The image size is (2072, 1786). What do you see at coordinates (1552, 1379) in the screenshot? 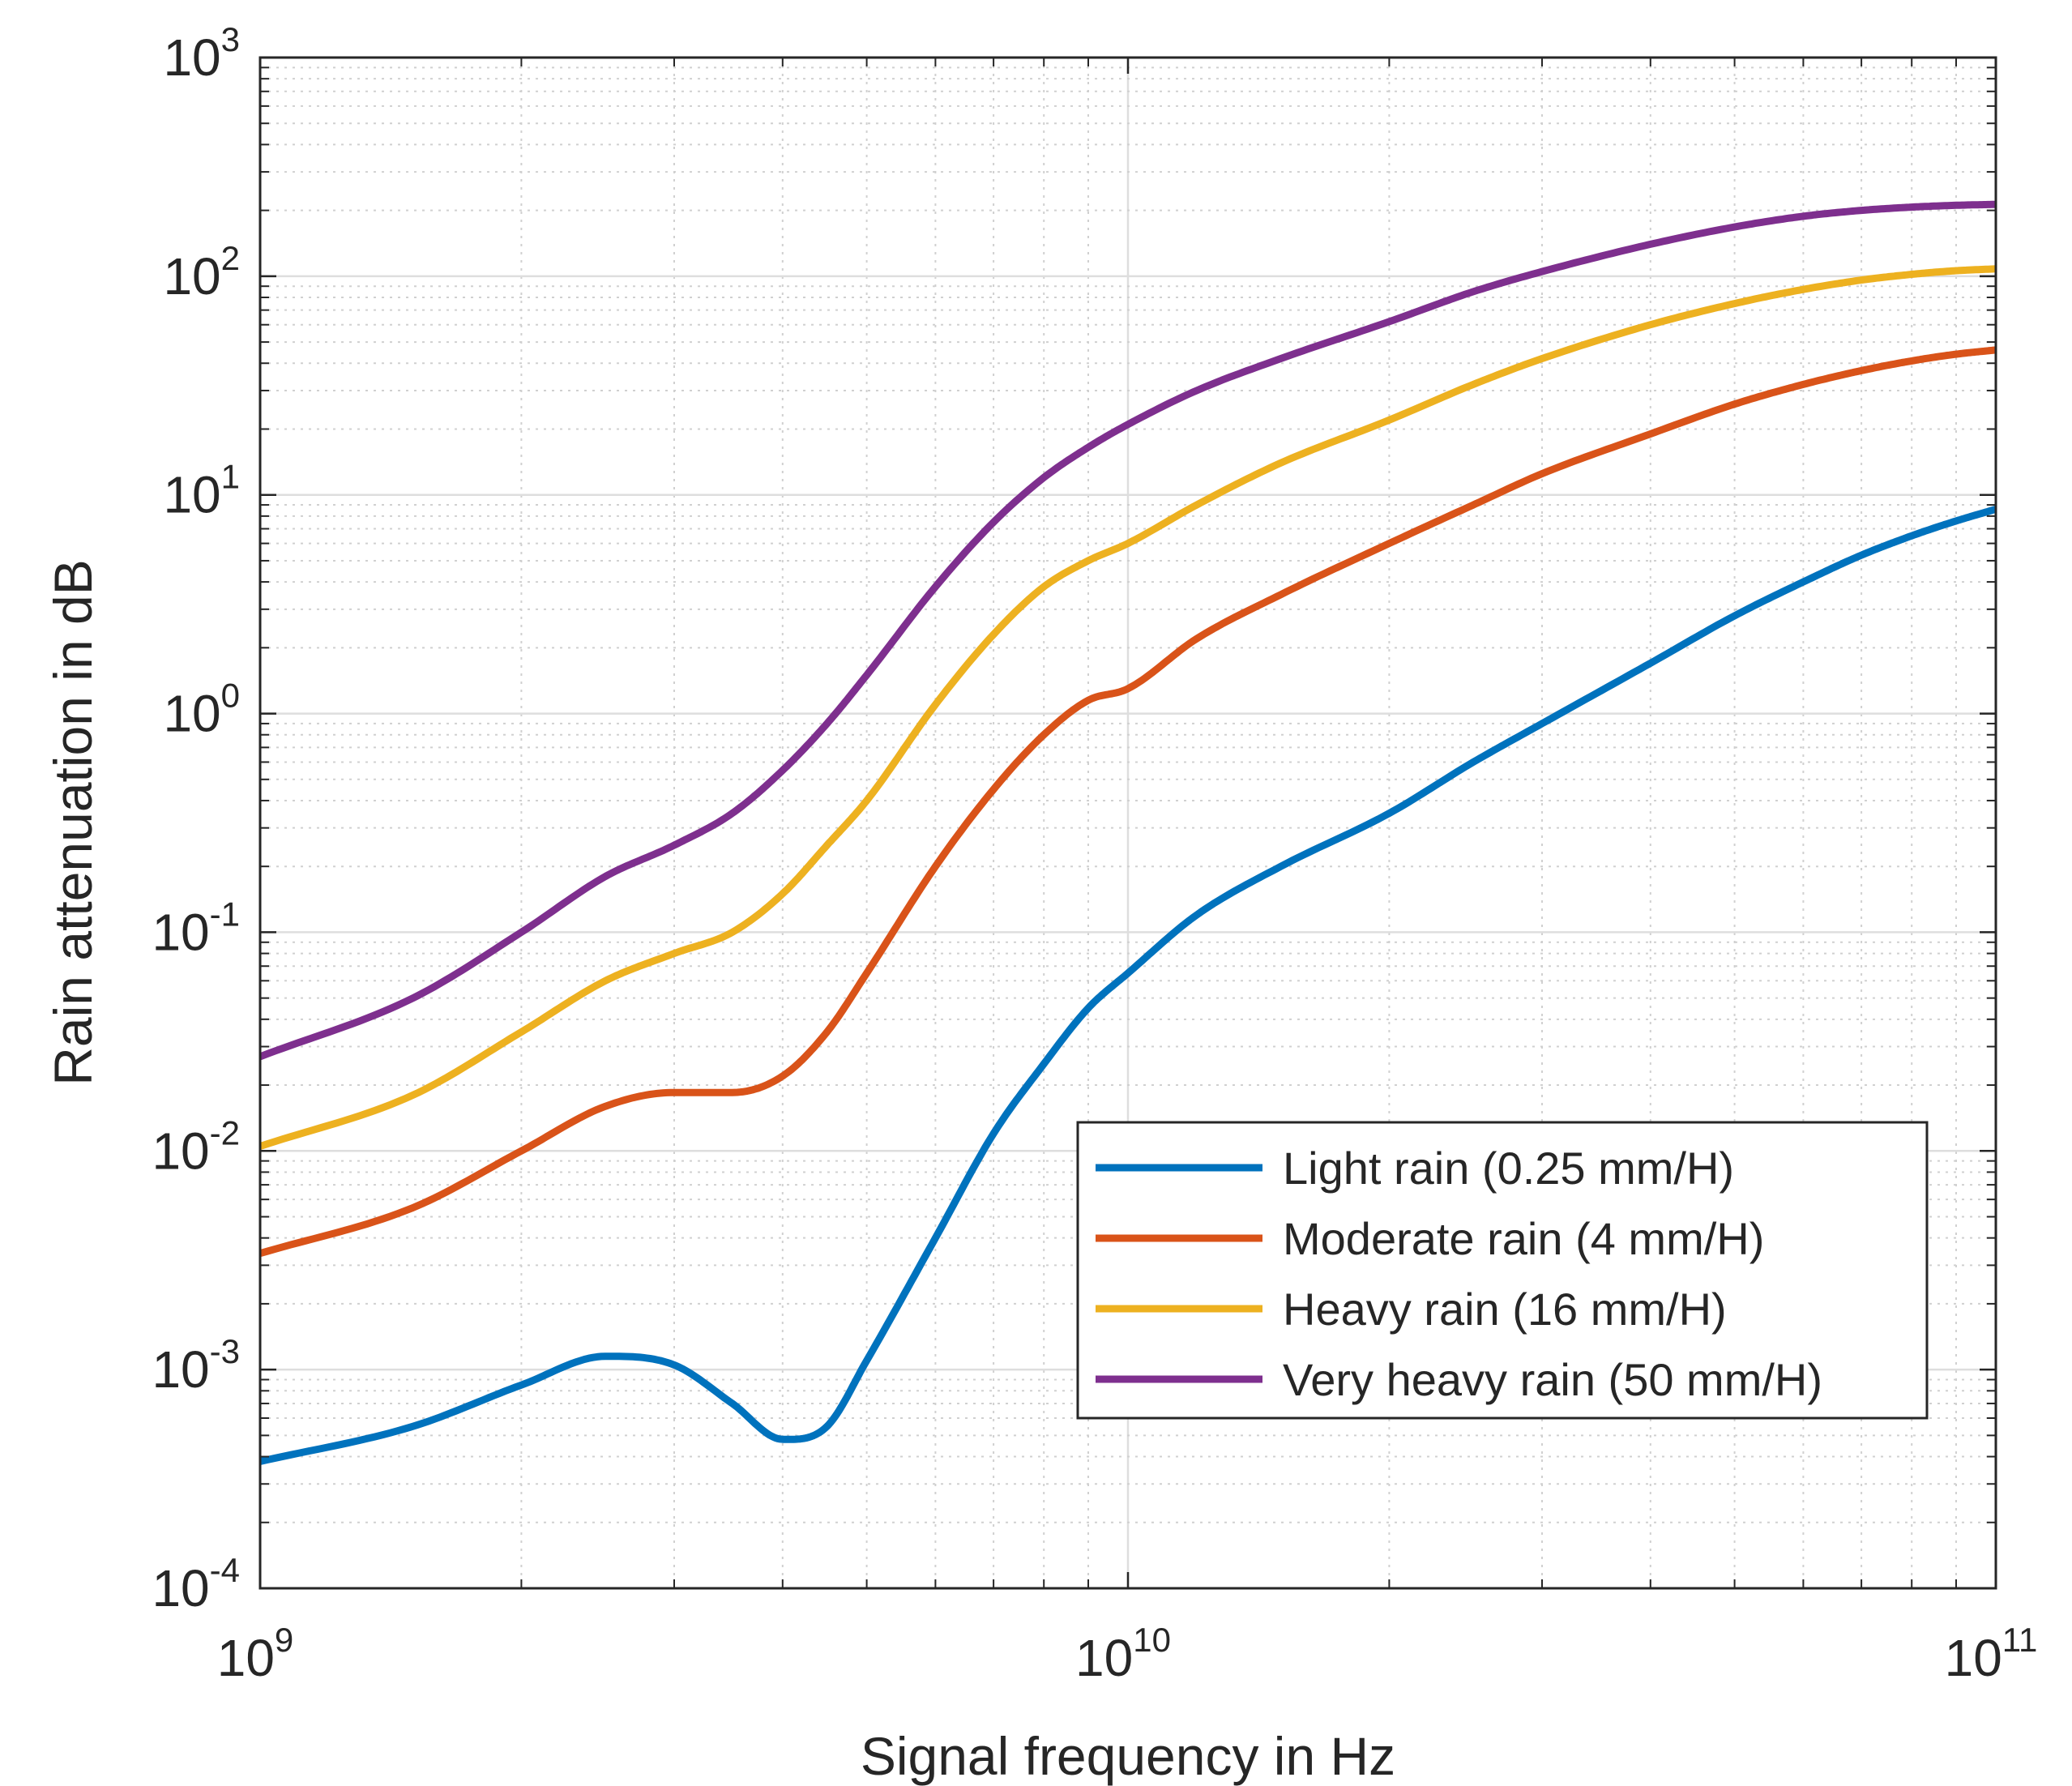
I see `legend-label: Very heavy rain (50 mm/H)` at bounding box center [1552, 1379].